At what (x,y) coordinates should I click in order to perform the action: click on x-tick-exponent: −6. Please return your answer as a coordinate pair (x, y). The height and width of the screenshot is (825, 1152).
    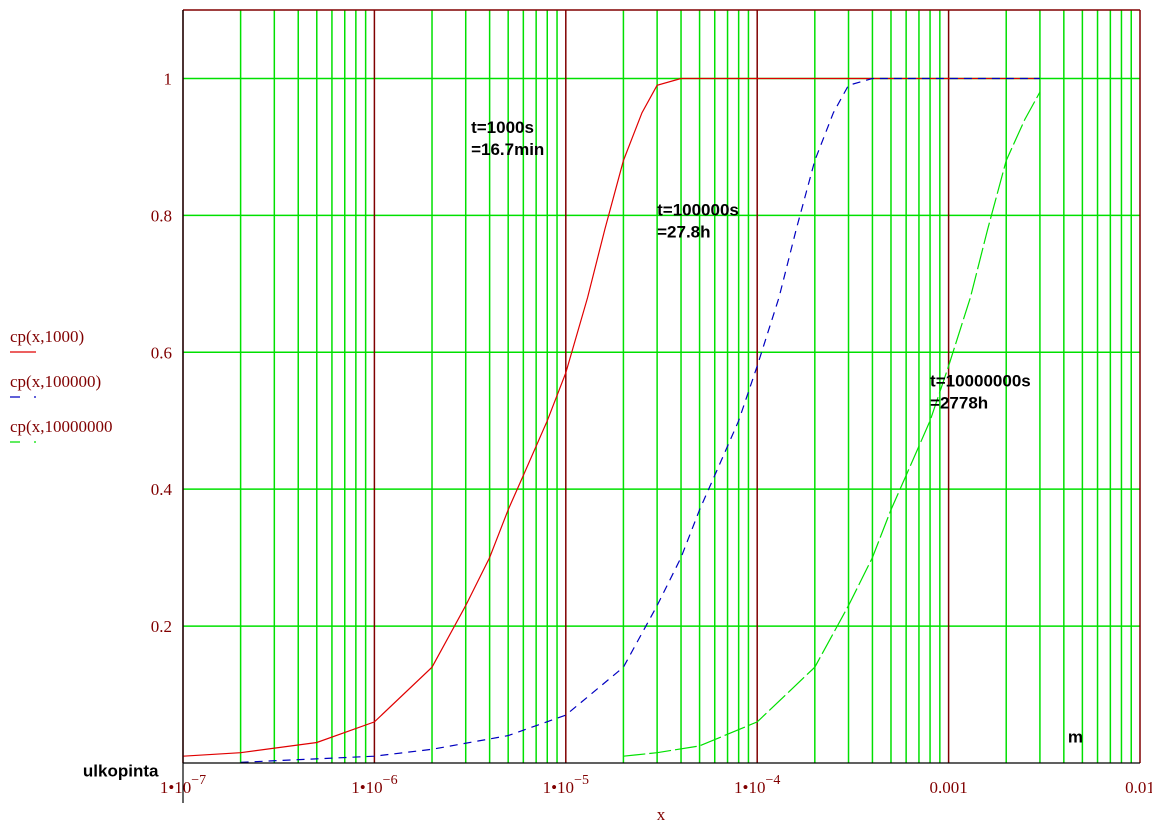
    Looking at the image, I should click on (390, 780).